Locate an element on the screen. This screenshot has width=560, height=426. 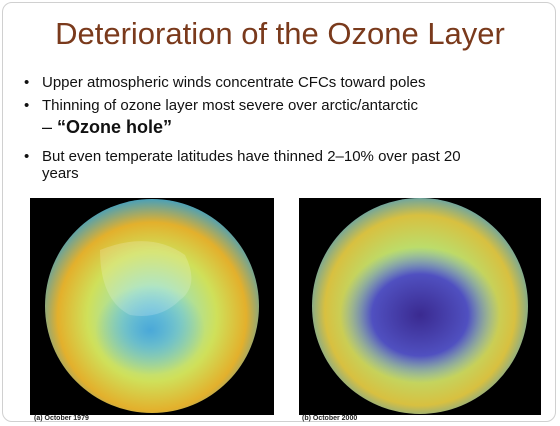
ozone-region is located at coordinates (150, 330).